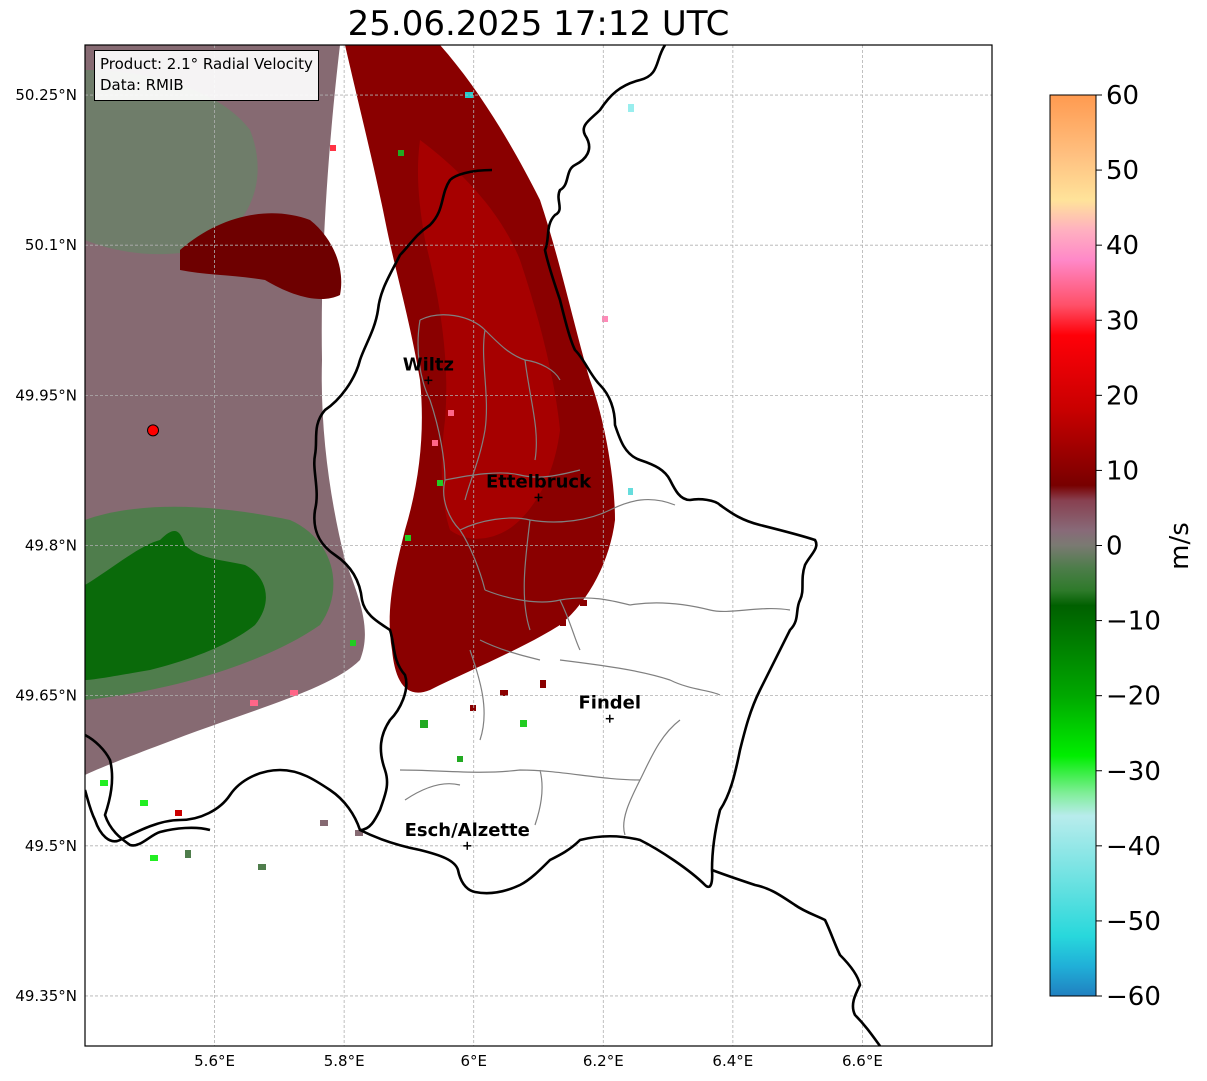 This screenshot has height=1081, width=1207. What do you see at coordinates (609, 703) in the screenshot?
I see `city-label: Findel` at bounding box center [609, 703].